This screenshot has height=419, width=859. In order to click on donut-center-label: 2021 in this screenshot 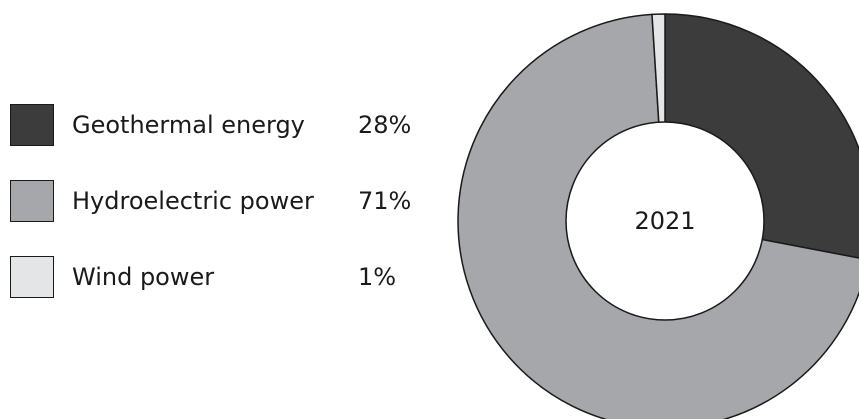, I will do `click(664, 221)`.